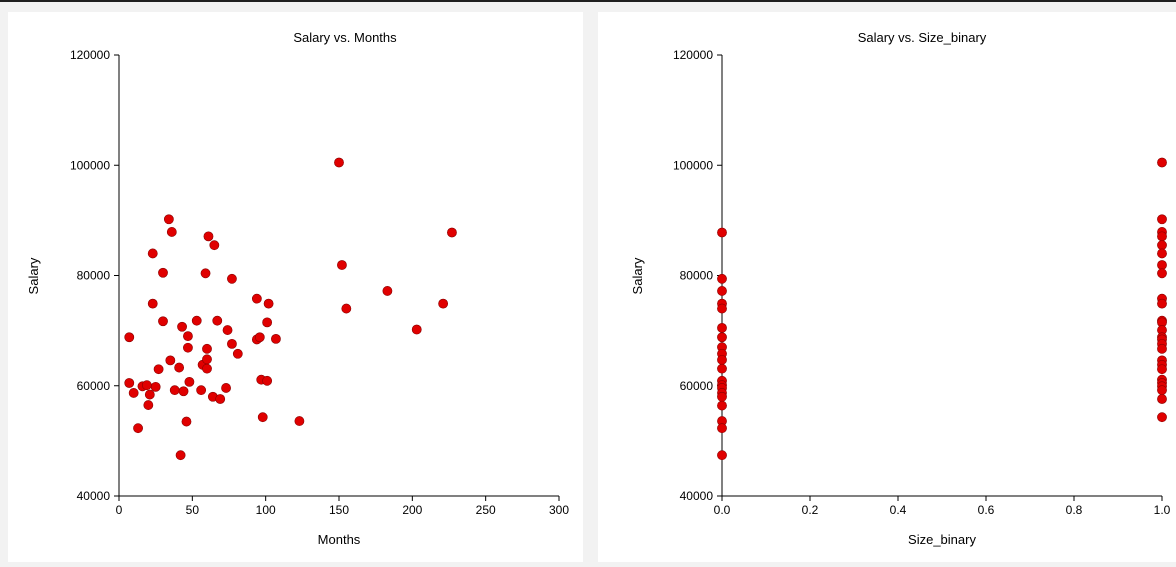  I want to click on x-tick-label: 150, so click(339, 510).